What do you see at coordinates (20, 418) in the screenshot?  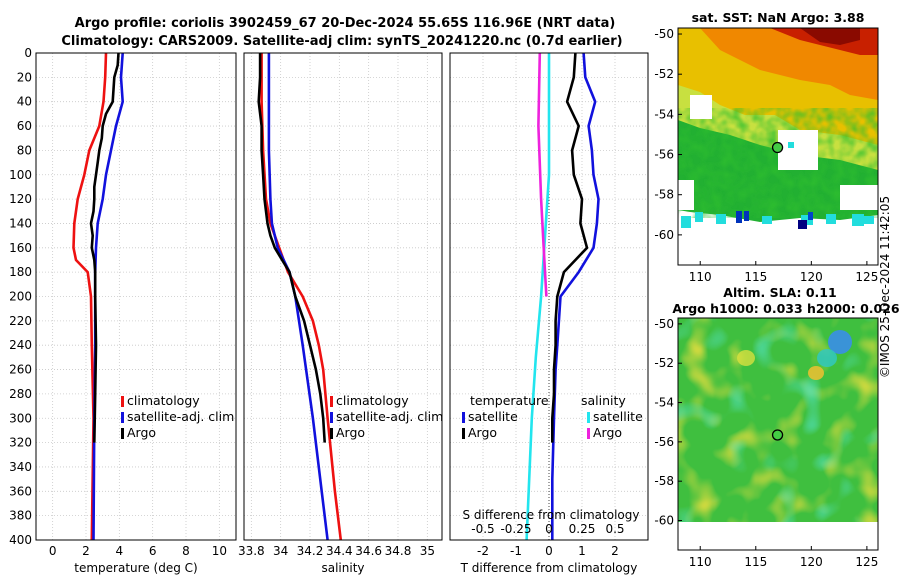 I see `y-tick-label: 300` at bounding box center [20, 418].